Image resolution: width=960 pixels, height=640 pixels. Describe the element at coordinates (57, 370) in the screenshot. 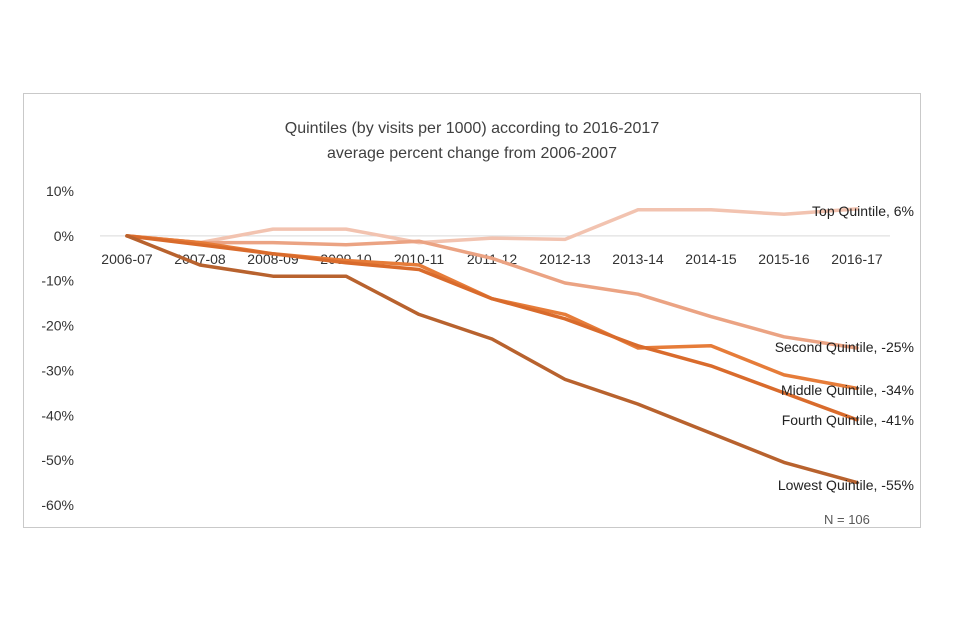

I see `y-tick-label: -30%` at that location.